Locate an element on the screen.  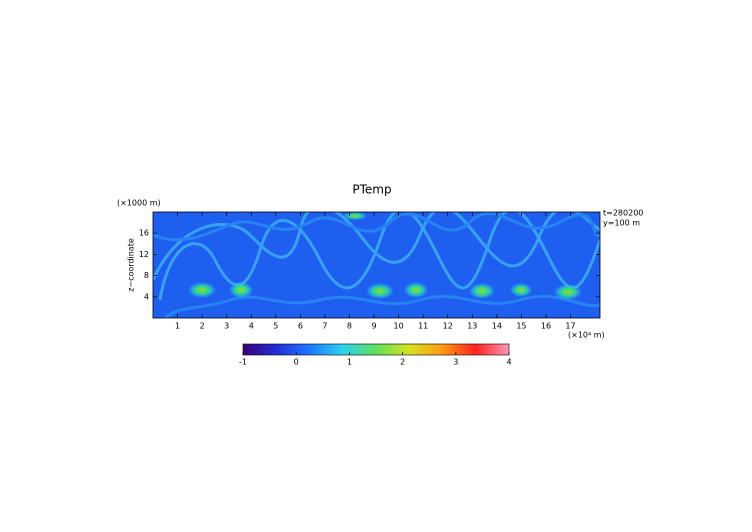
x-tick-label: 4 is located at coordinates (251, 326).